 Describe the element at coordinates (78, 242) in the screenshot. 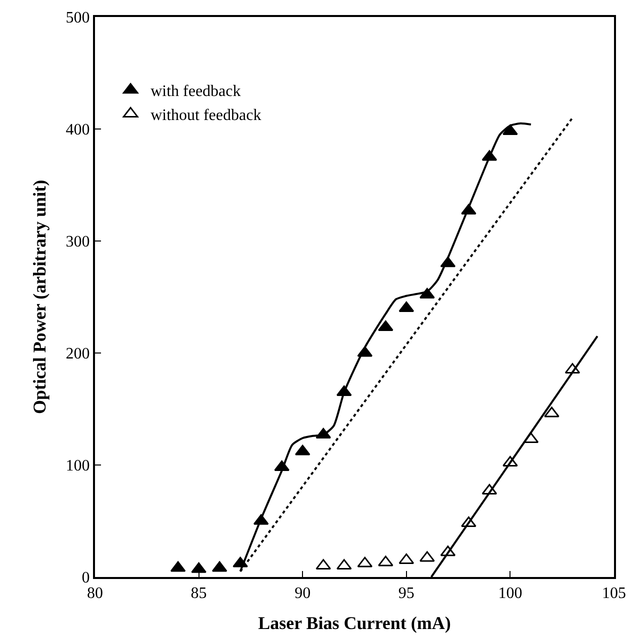

I see `y-tick-label: 300` at that location.